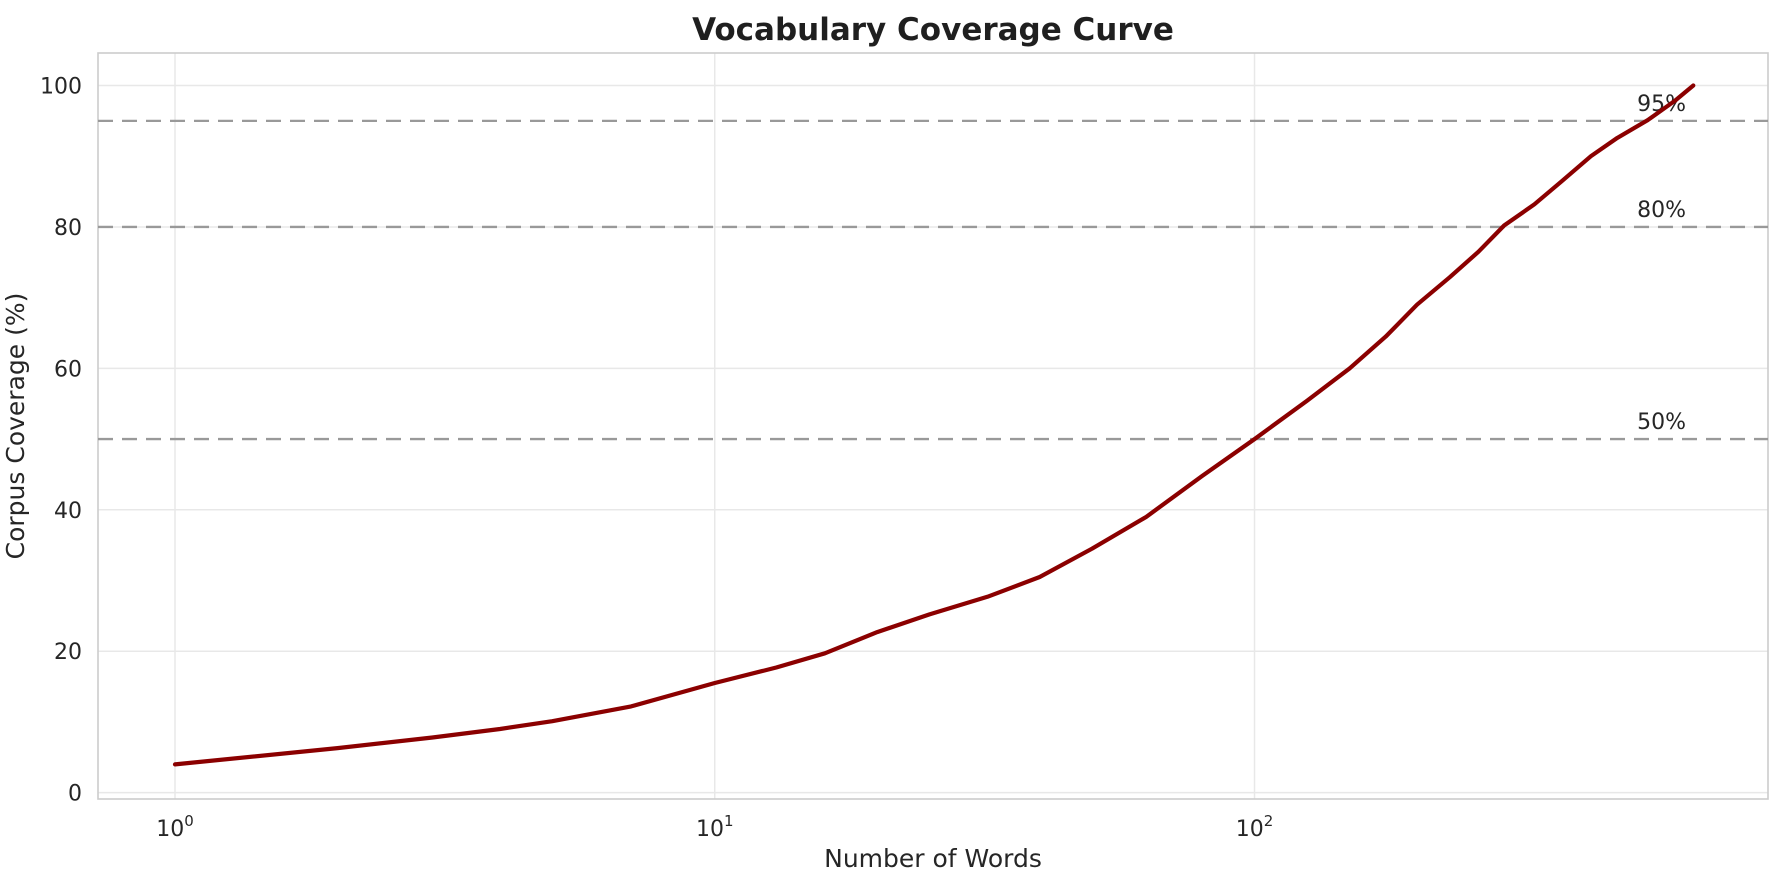 Image resolution: width=1784 pixels, height=883 pixels. I want to click on x-axis-label: Number of Words, so click(933, 858).